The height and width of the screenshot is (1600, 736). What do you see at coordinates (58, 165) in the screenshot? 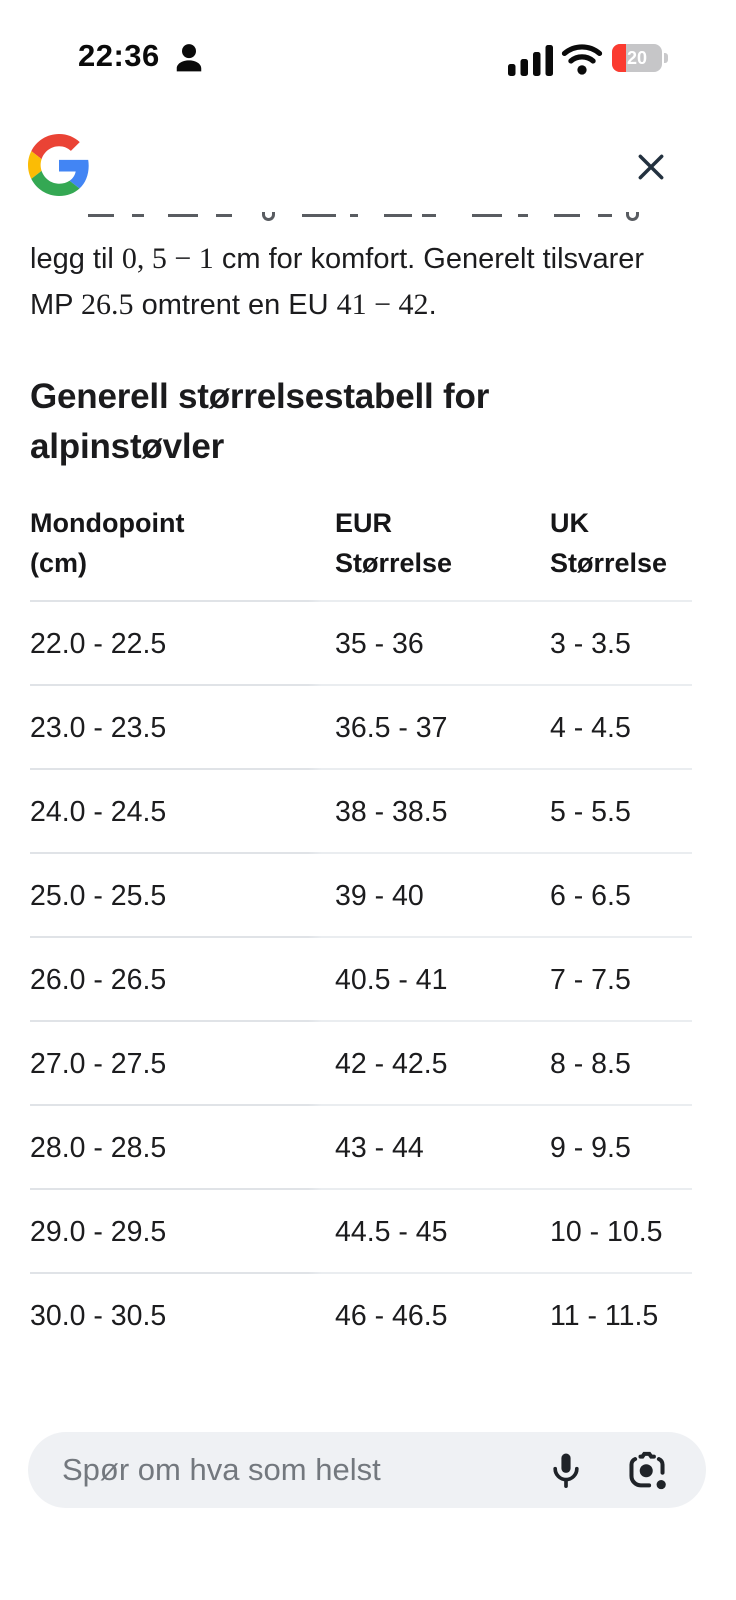
I see `google-g-logo` at bounding box center [58, 165].